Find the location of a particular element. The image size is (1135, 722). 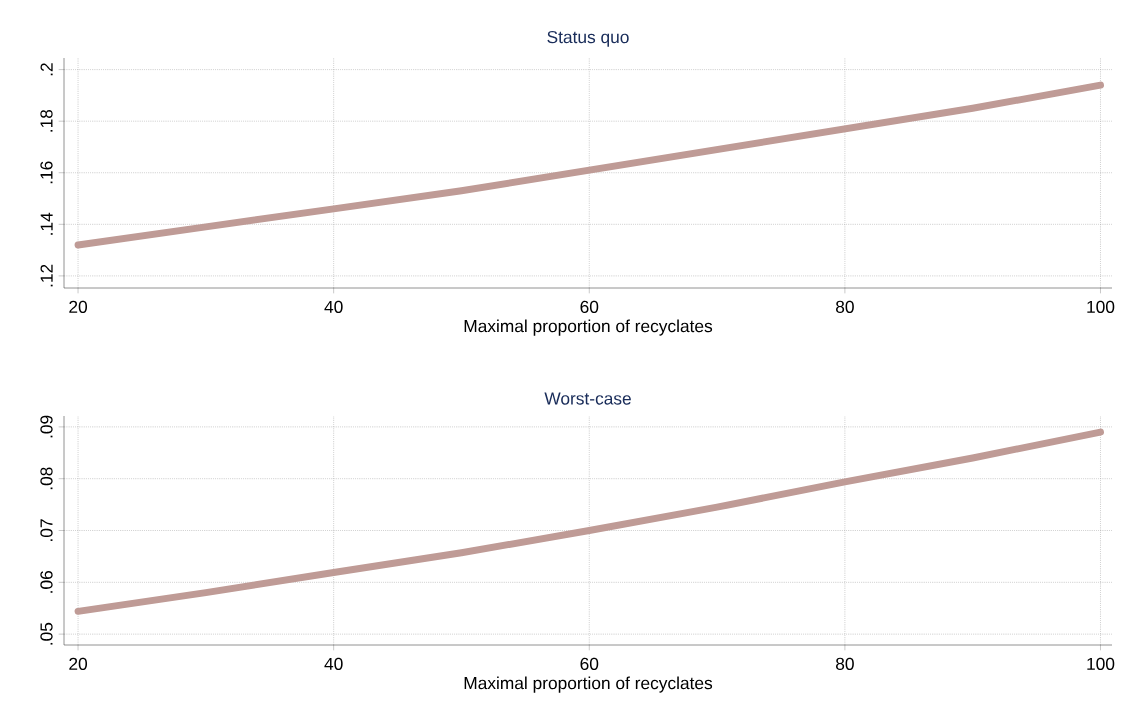

y-tick-label: .18 is located at coordinates (46, 120).